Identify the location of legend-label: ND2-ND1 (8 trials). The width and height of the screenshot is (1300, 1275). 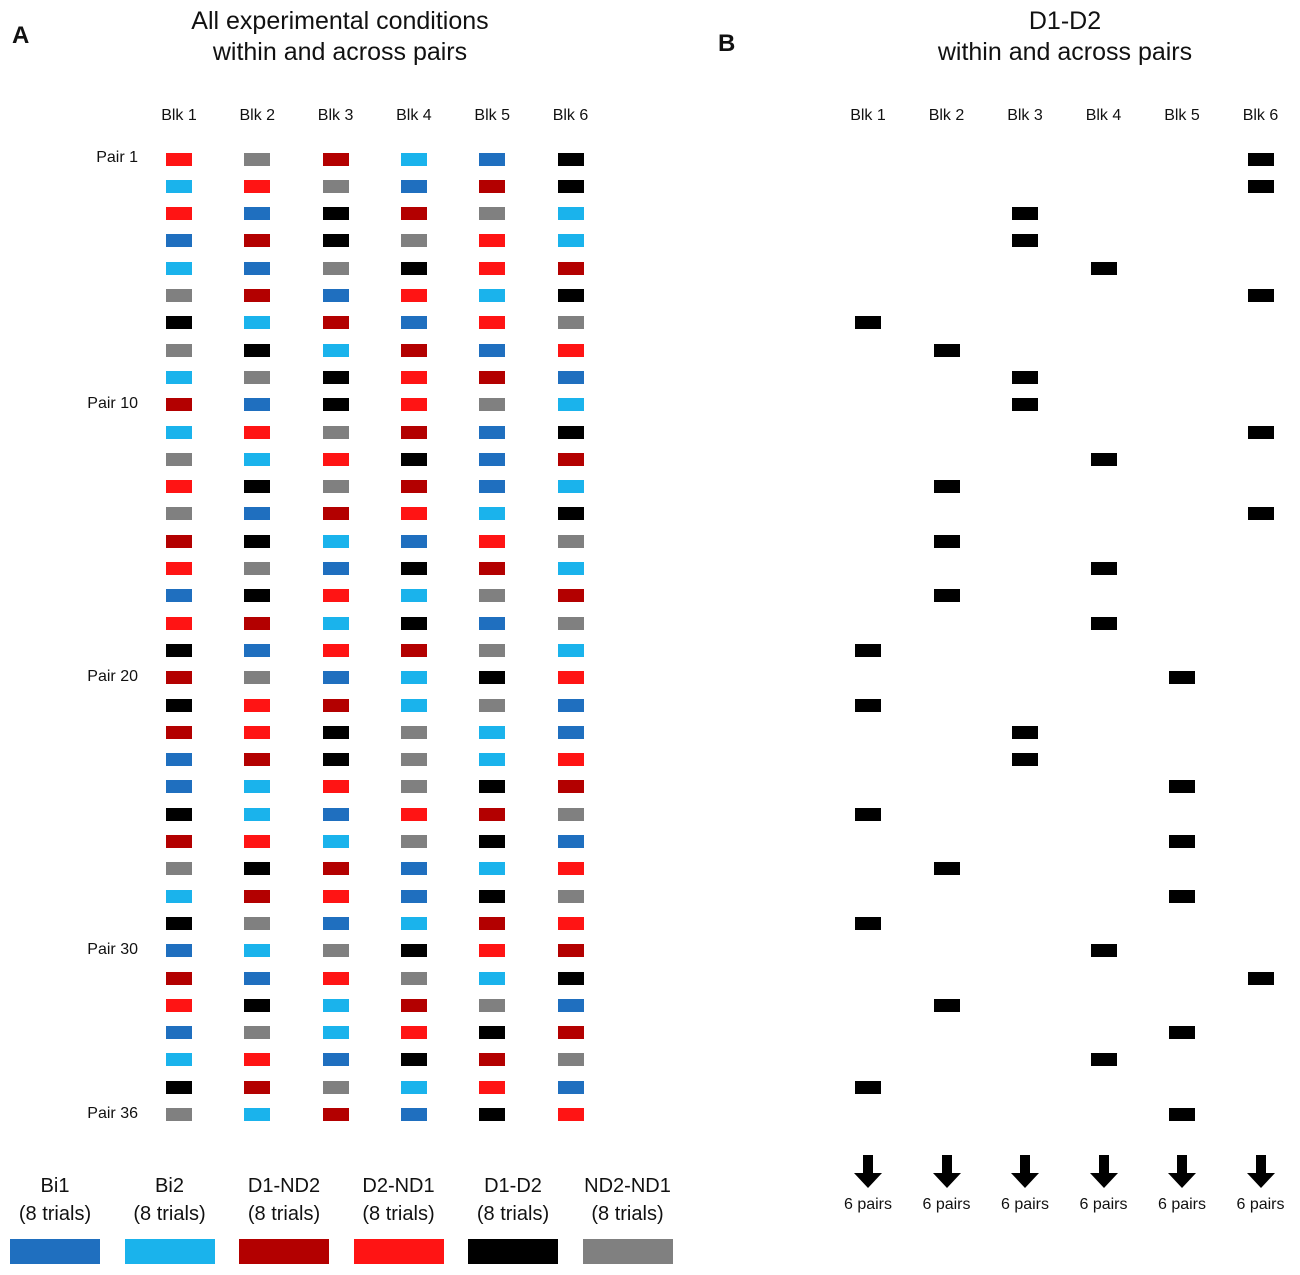
(627, 1200).